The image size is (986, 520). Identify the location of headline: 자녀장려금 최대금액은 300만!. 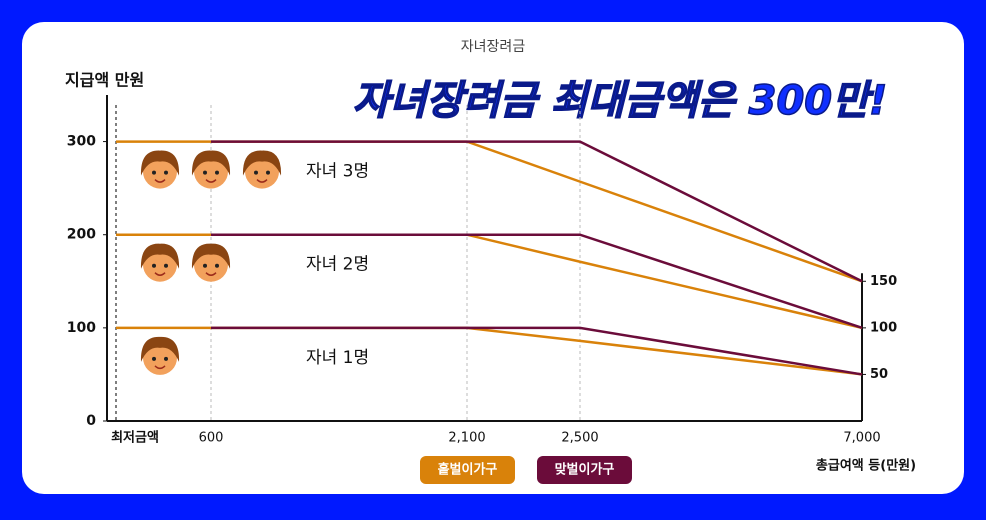
(620, 101).